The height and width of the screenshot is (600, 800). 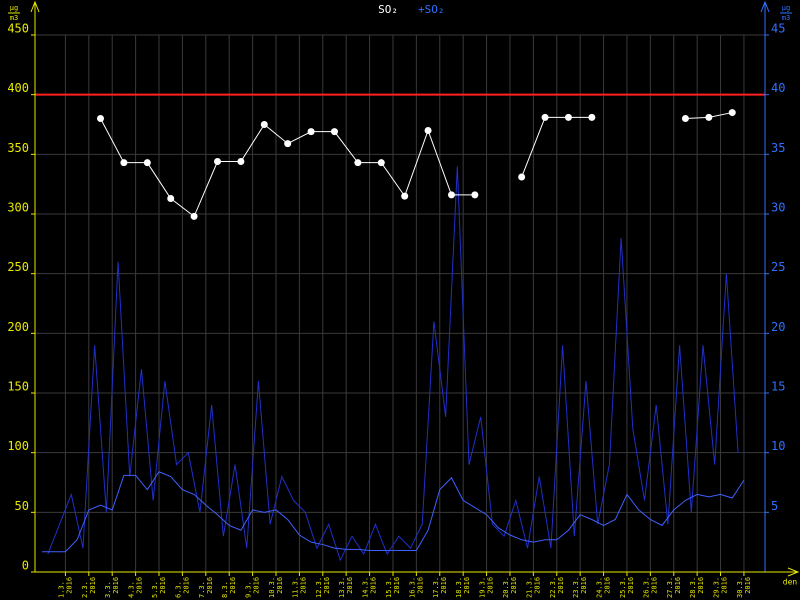 What do you see at coordinates (65, 587) in the screenshot?
I see `x-tick-label: 1.3. 2016` at bounding box center [65, 587].